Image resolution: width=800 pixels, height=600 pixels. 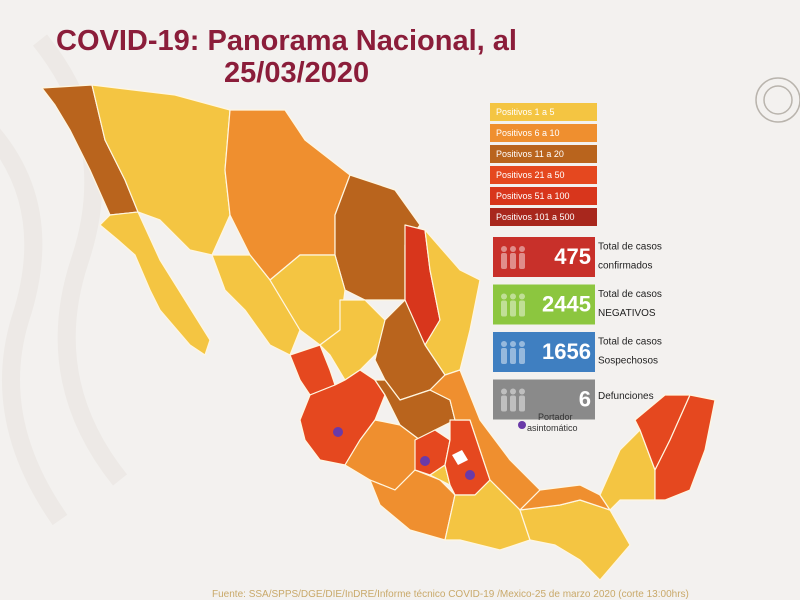 I want to click on legend-label: Positivos 101 a 500, so click(x=535, y=217).